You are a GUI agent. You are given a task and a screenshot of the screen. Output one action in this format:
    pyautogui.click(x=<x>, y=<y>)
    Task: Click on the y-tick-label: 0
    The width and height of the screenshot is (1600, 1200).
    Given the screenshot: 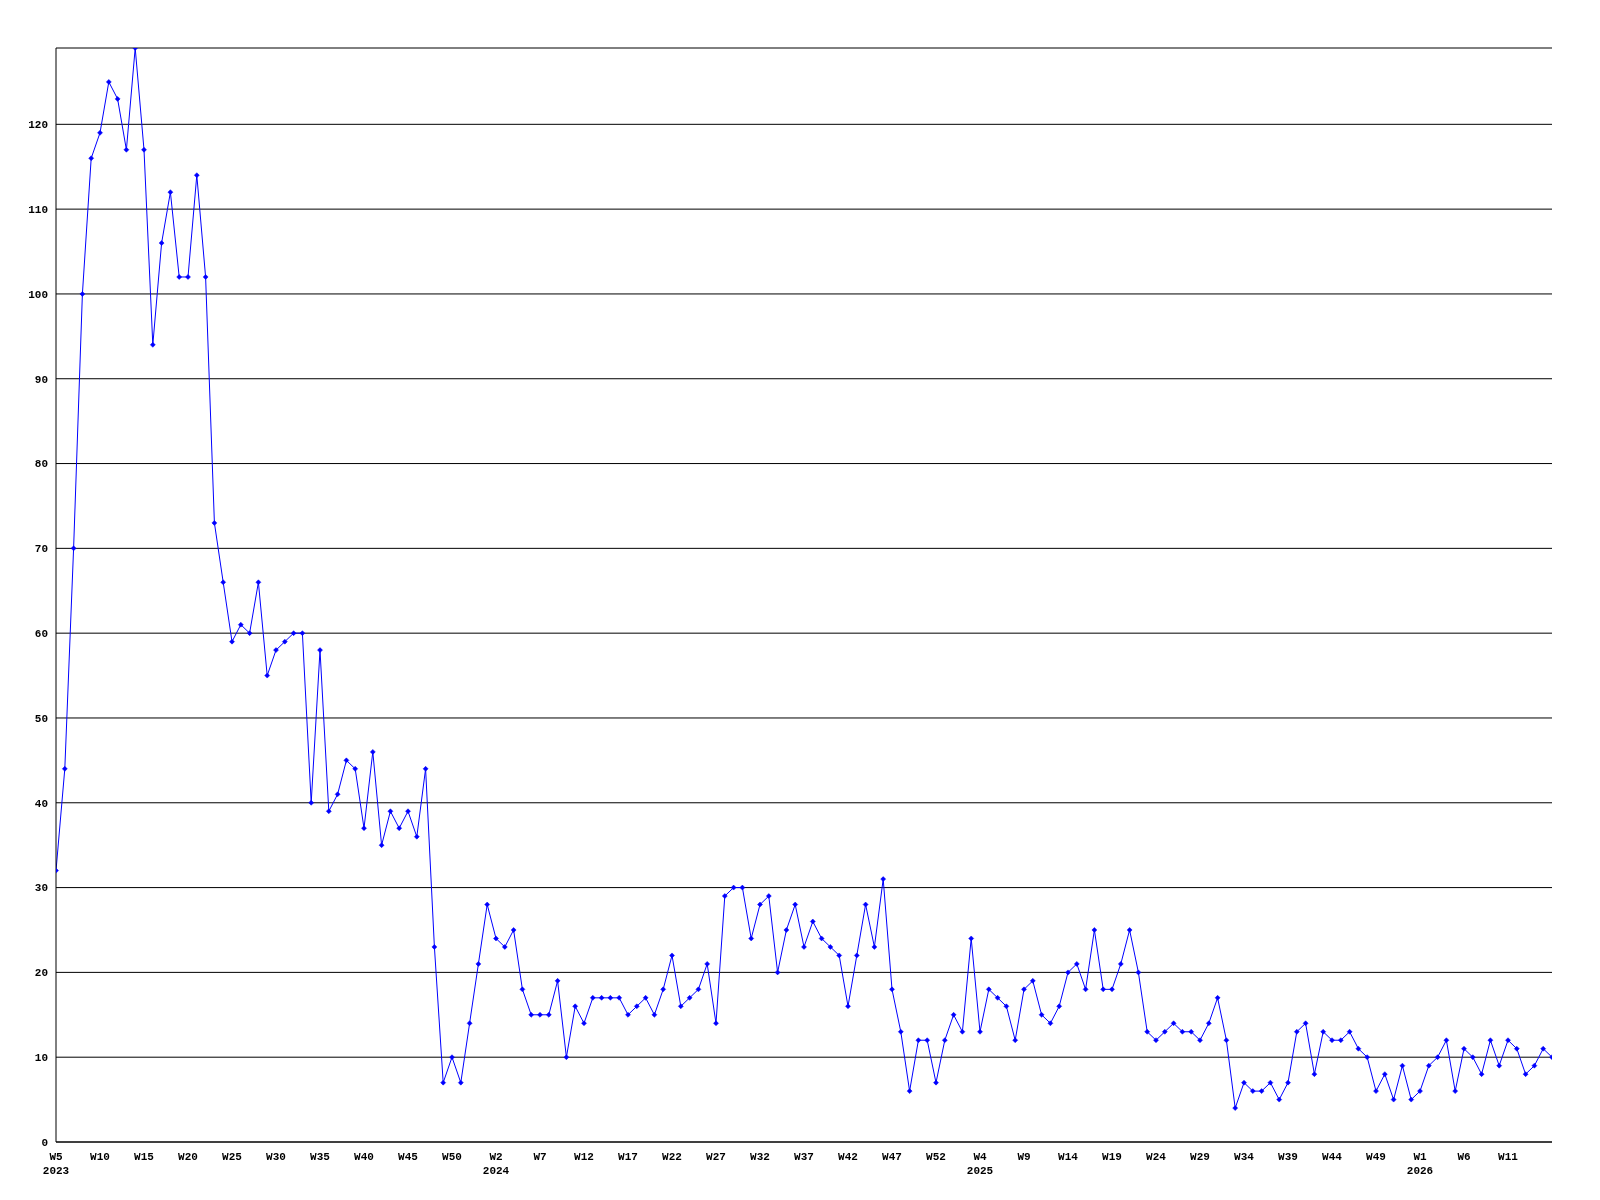 What is the action you would take?
    pyautogui.click(x=44, y=1142)
    